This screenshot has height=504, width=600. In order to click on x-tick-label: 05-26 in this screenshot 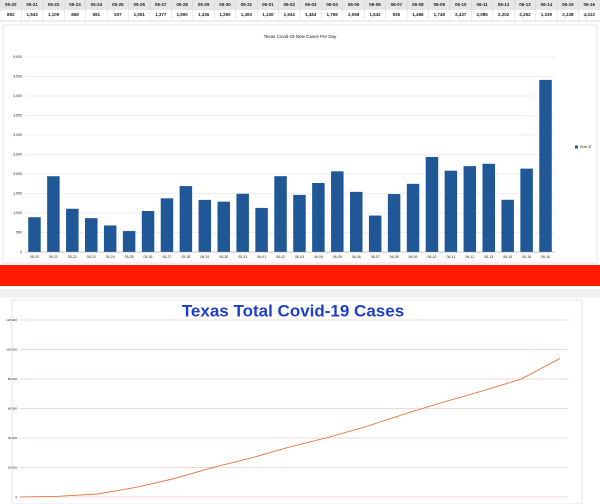, I will do `click(148, 257)`.